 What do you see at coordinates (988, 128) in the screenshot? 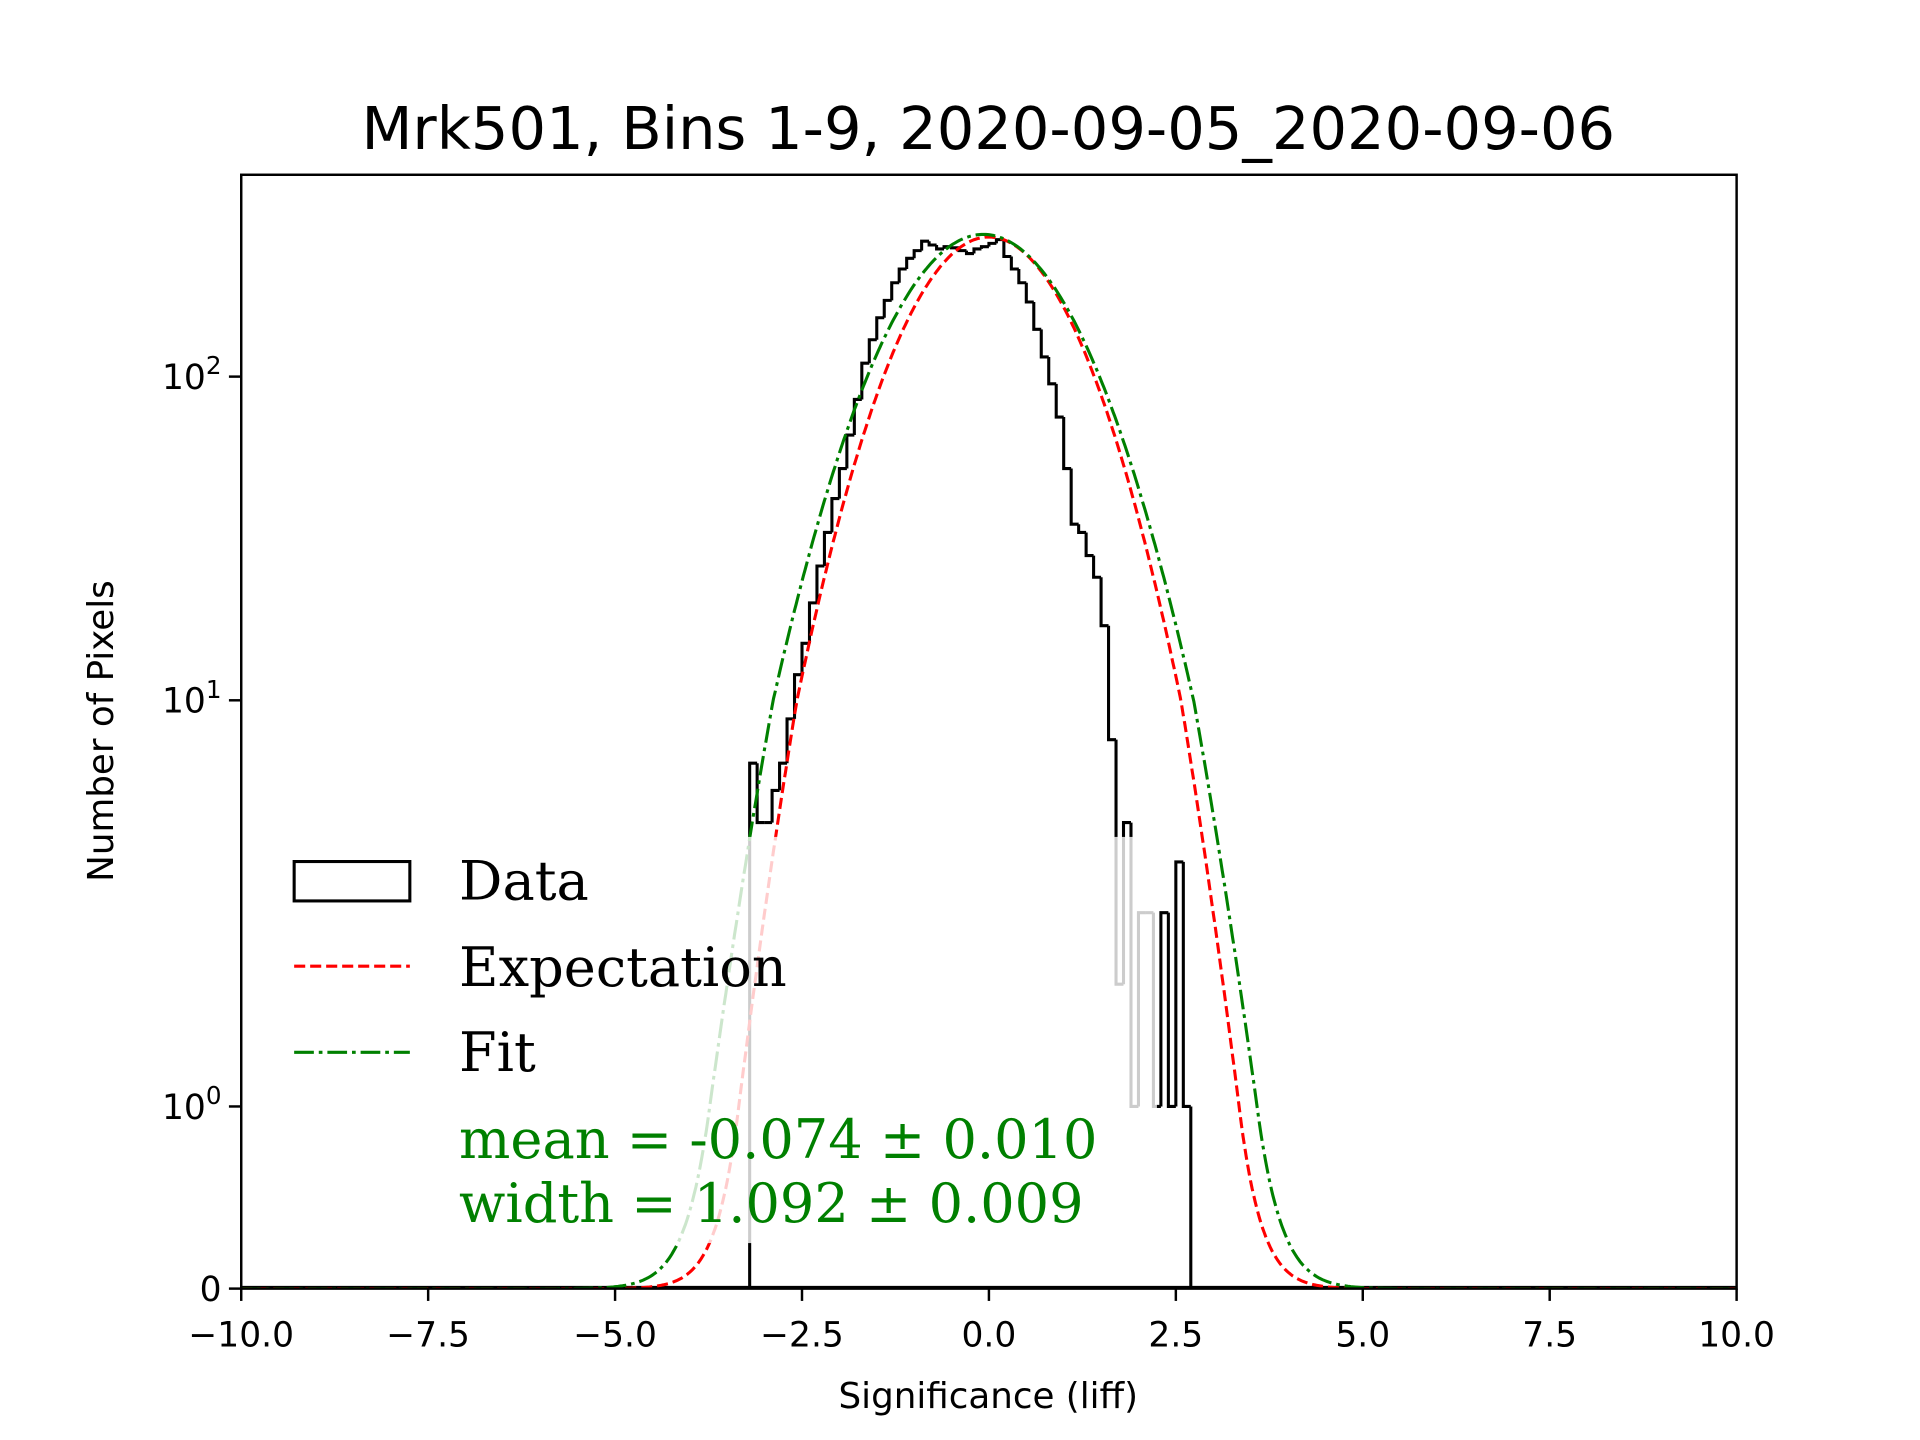
I see `chart-title: Mrk501, Bins 1-9, 2020-09-05_2020-09-06` at bounding box center [988, 128].